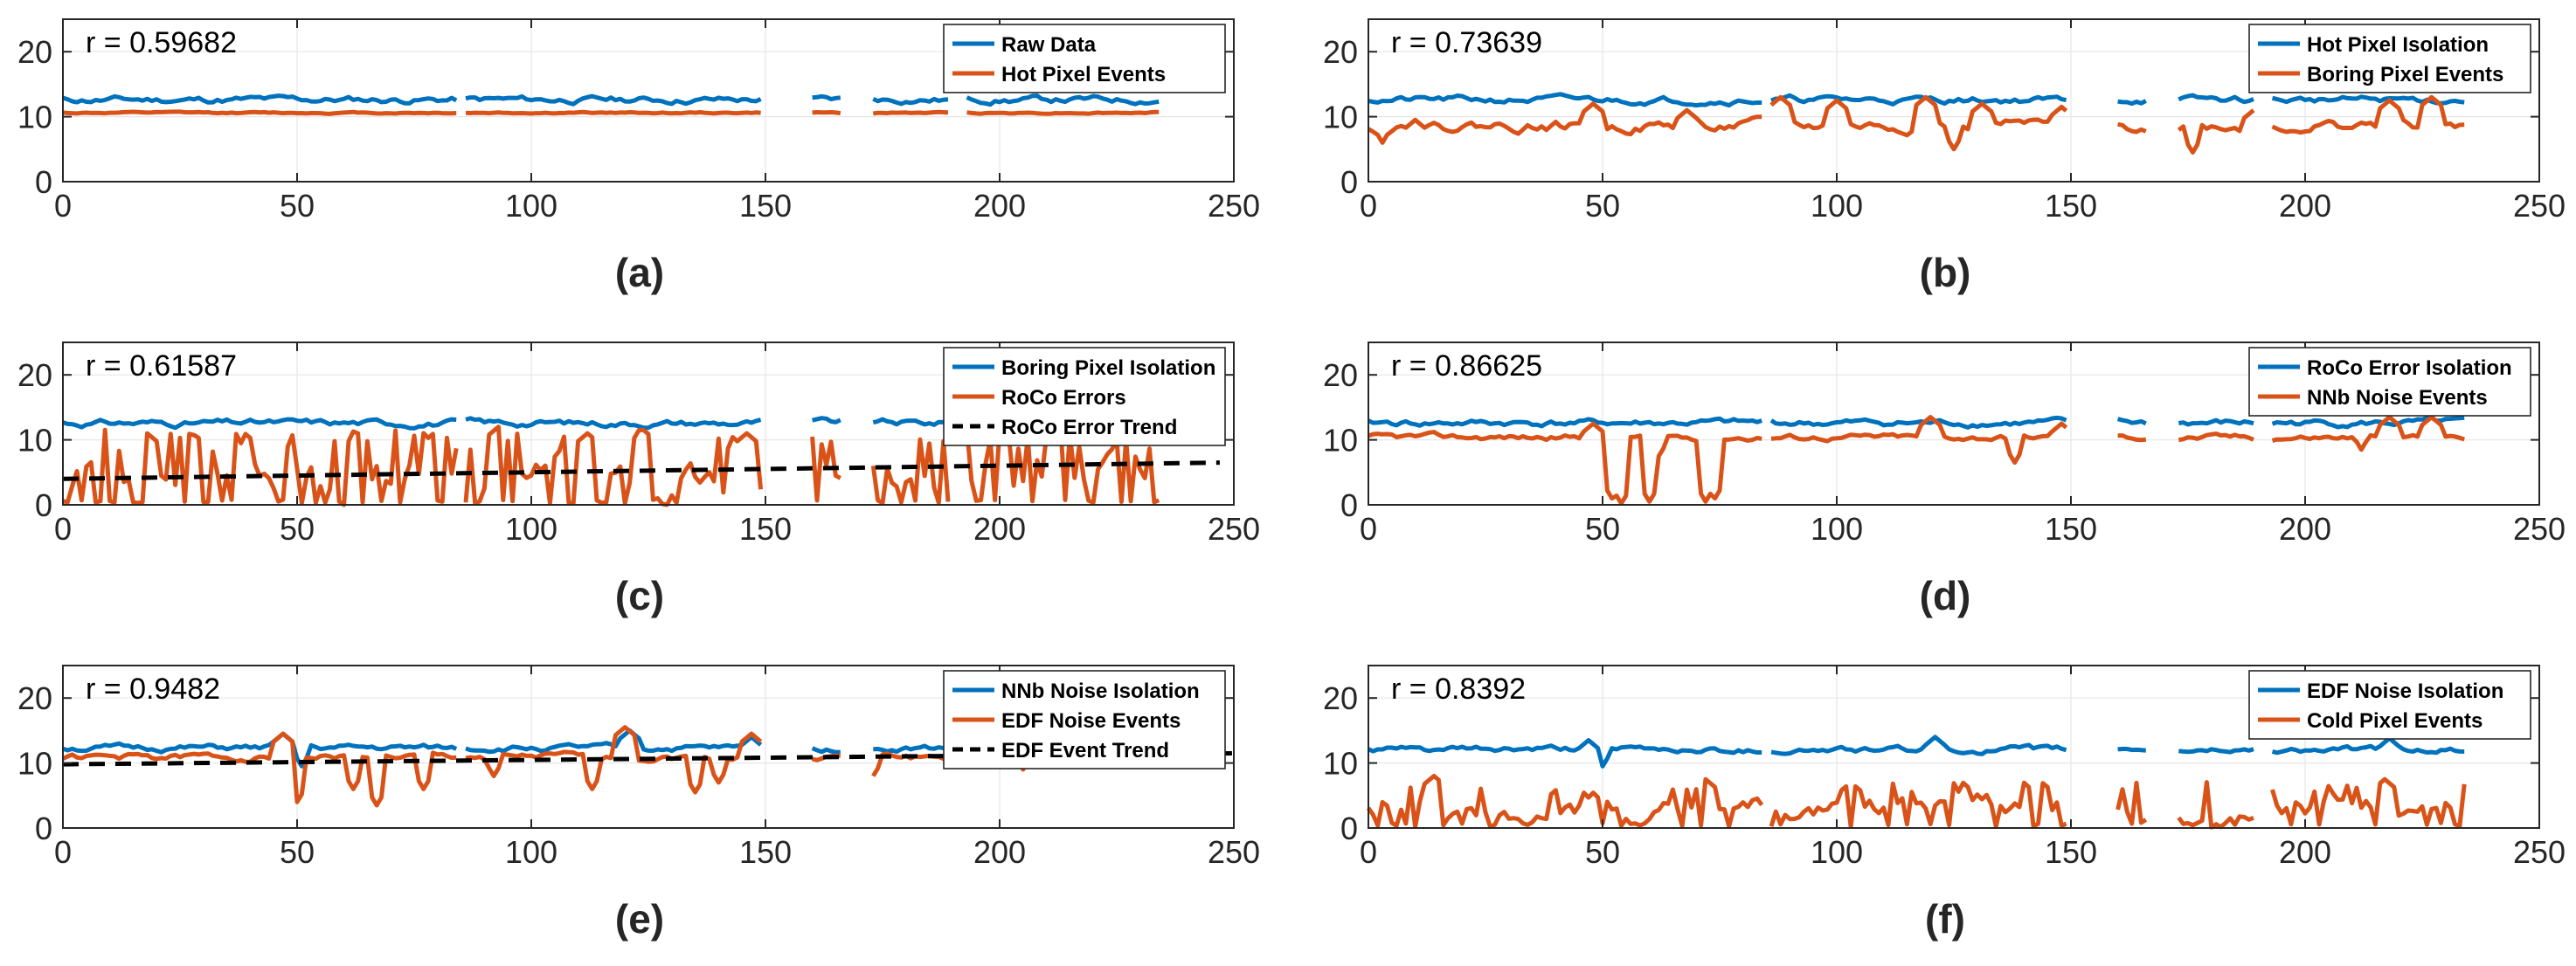  I want to click on correlation-annotation: r = 0.86625, so click(1466, 366).